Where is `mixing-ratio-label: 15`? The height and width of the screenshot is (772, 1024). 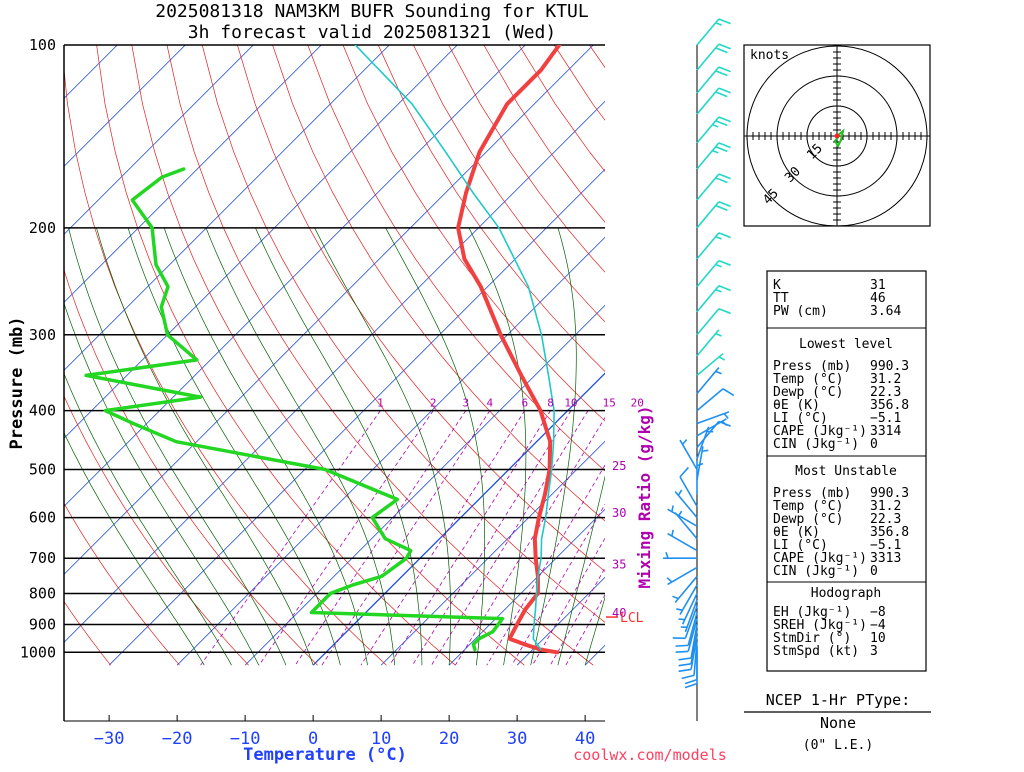
mixing-ratio-label: 15 is located at coordinates (609, 403).